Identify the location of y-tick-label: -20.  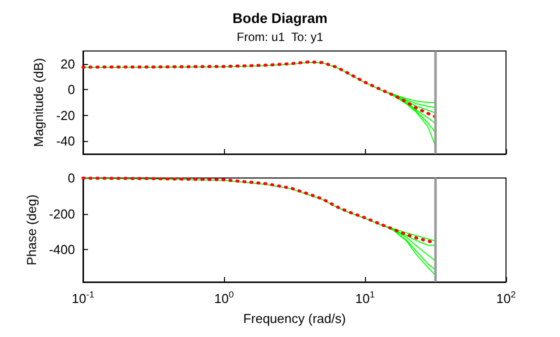
(65, 115).